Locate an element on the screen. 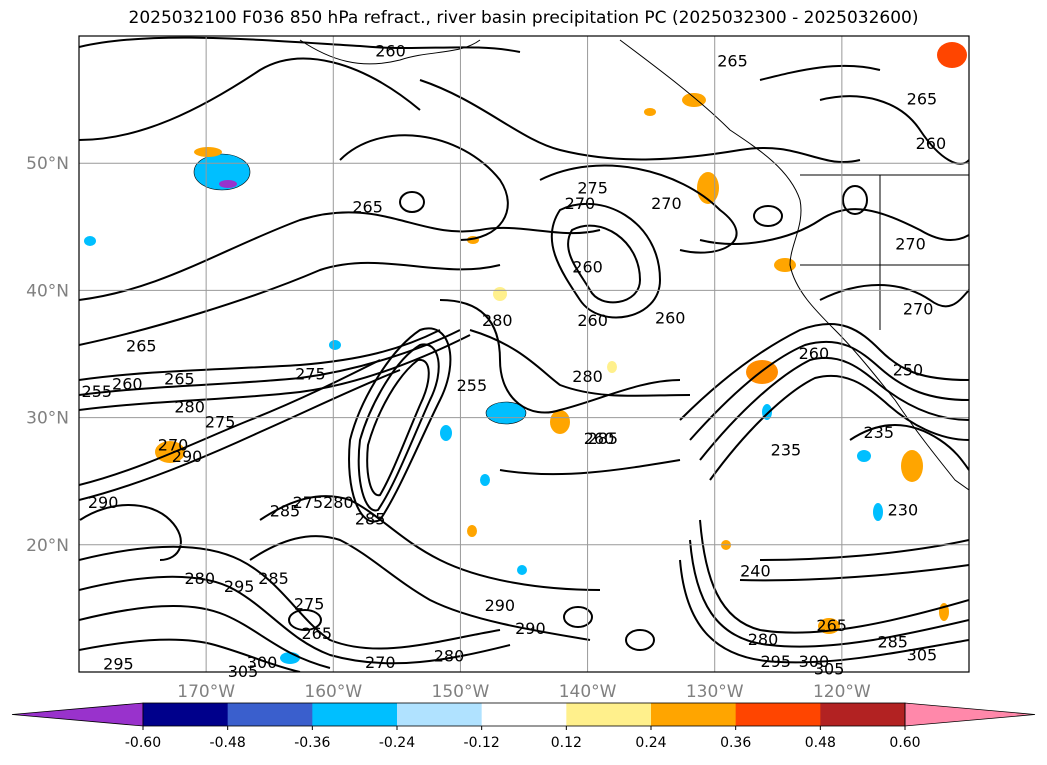  colorbar-frame is located at coordinates (524, 714).